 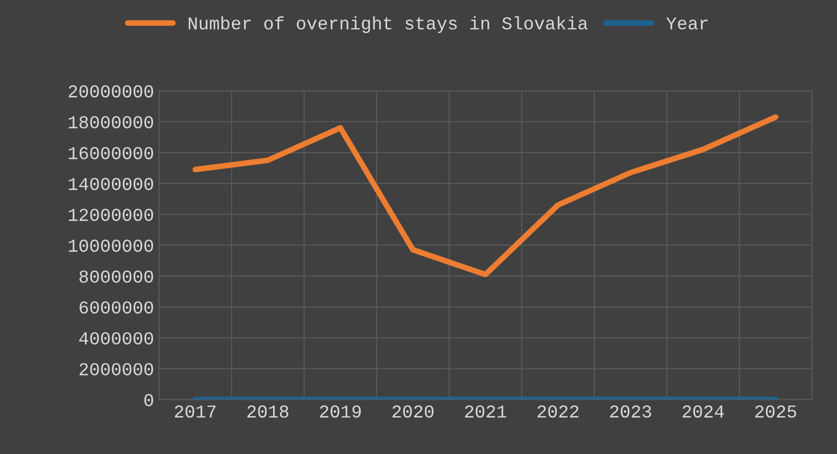 I want to click on y-tick-label: 6000000, so click(x=117, y=307).